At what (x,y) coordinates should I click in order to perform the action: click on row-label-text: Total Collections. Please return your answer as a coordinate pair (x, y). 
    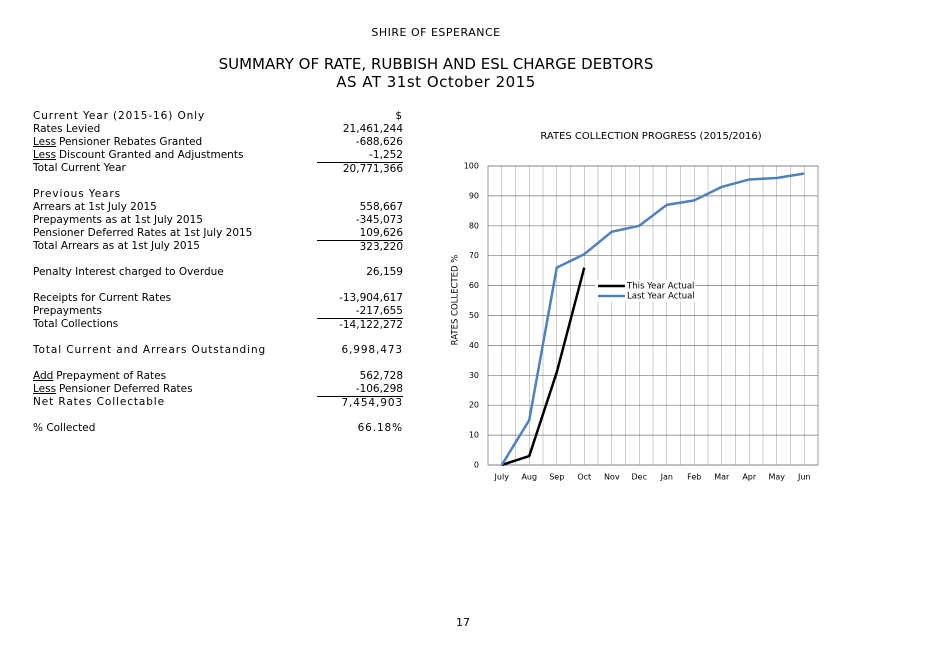
    Looking at the image, I should click on (76, 324).